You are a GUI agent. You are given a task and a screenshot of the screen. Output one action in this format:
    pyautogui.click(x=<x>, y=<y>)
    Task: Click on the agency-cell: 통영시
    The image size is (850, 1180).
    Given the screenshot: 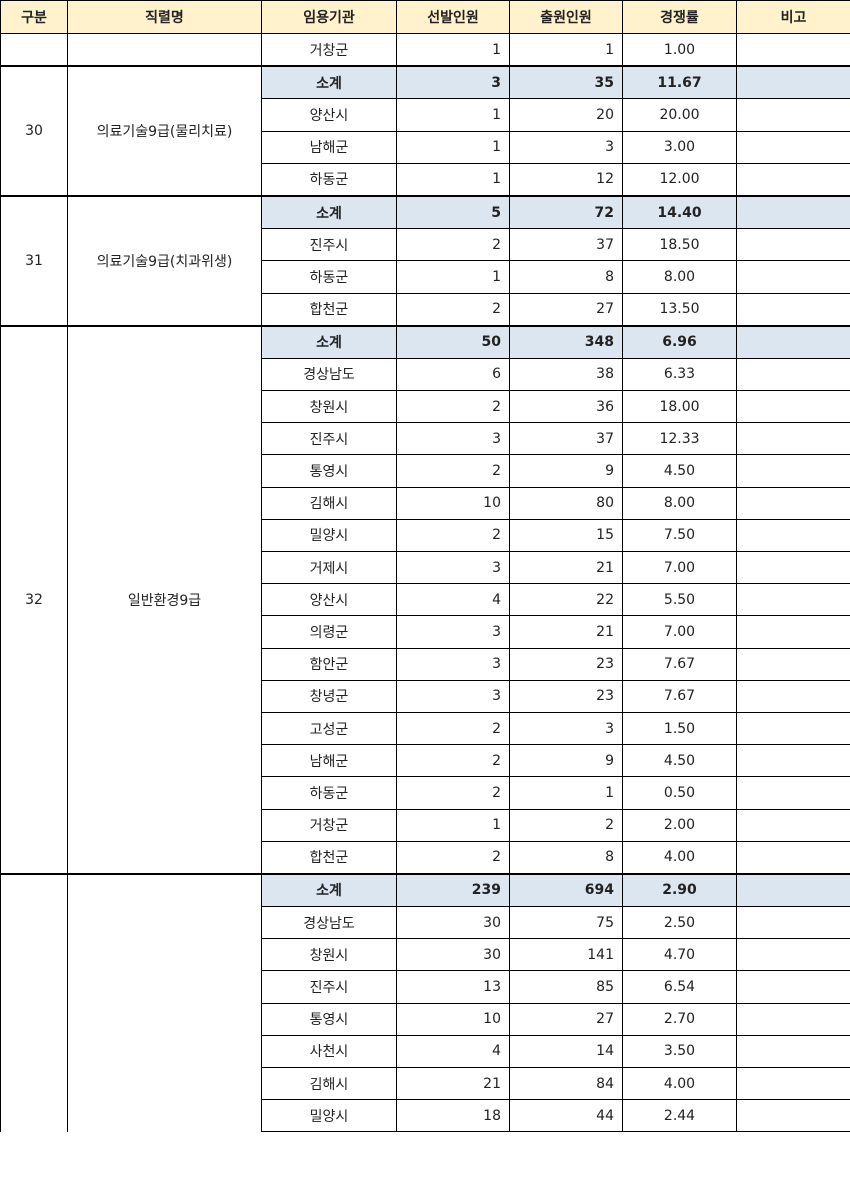 What is the action you would take?
    pyautogui.click(x=329, y=1019)
    